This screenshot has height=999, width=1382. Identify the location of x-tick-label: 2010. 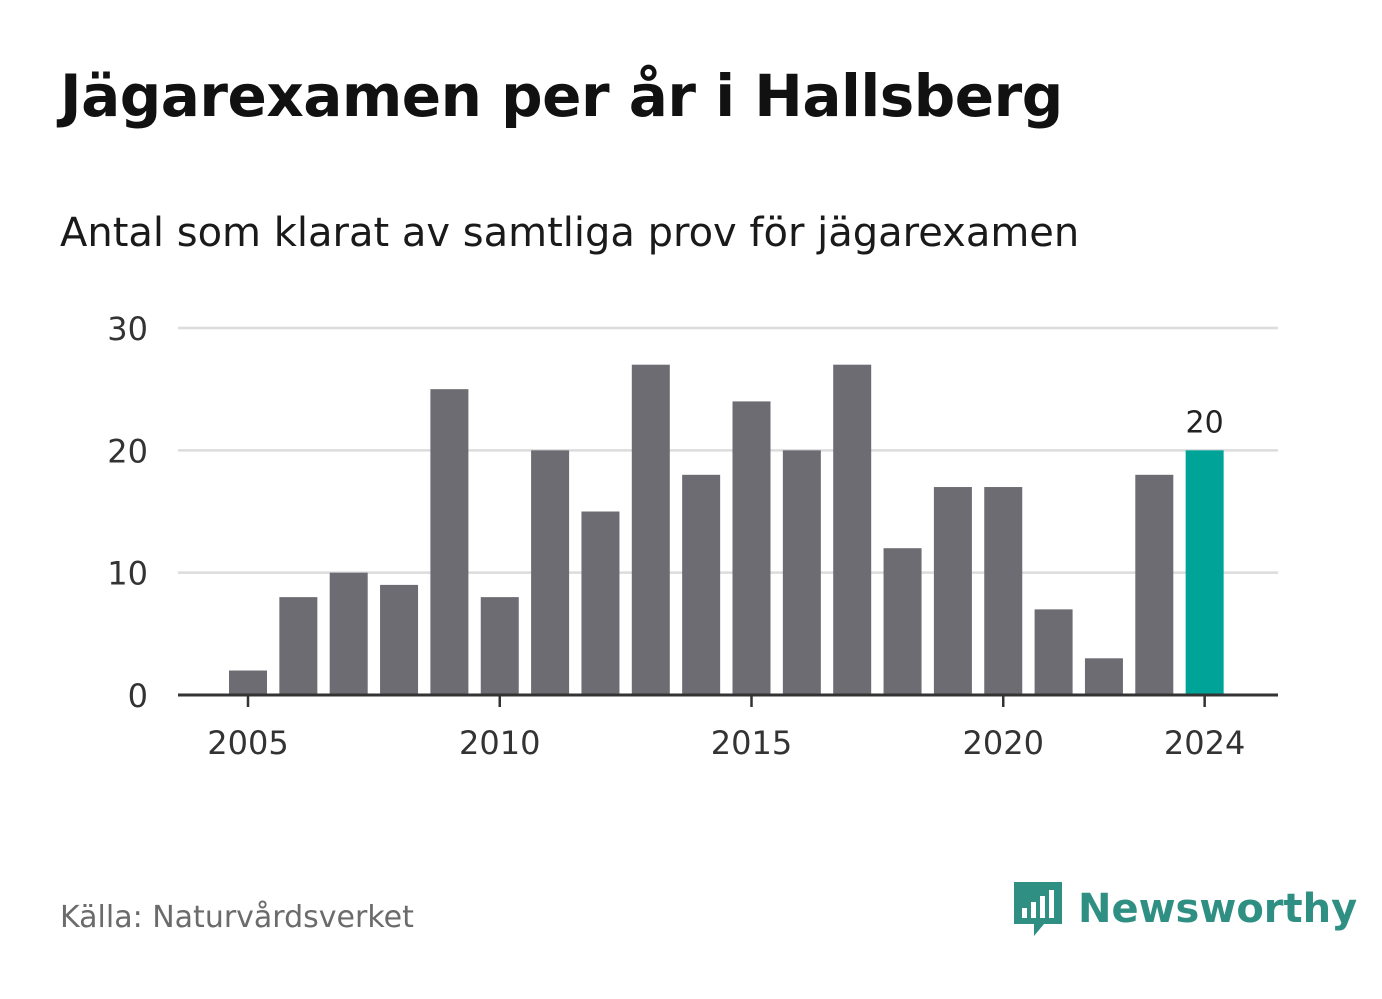
(499, 743).